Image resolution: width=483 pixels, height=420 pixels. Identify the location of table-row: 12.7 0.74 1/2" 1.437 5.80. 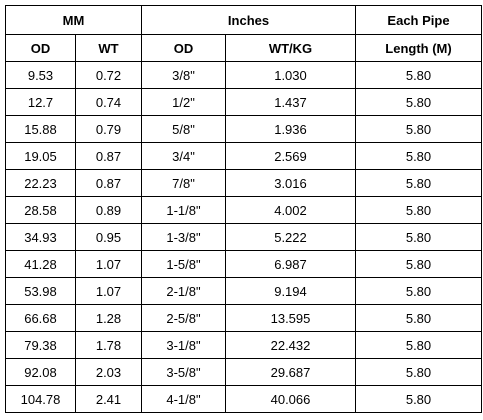
(243, 102).